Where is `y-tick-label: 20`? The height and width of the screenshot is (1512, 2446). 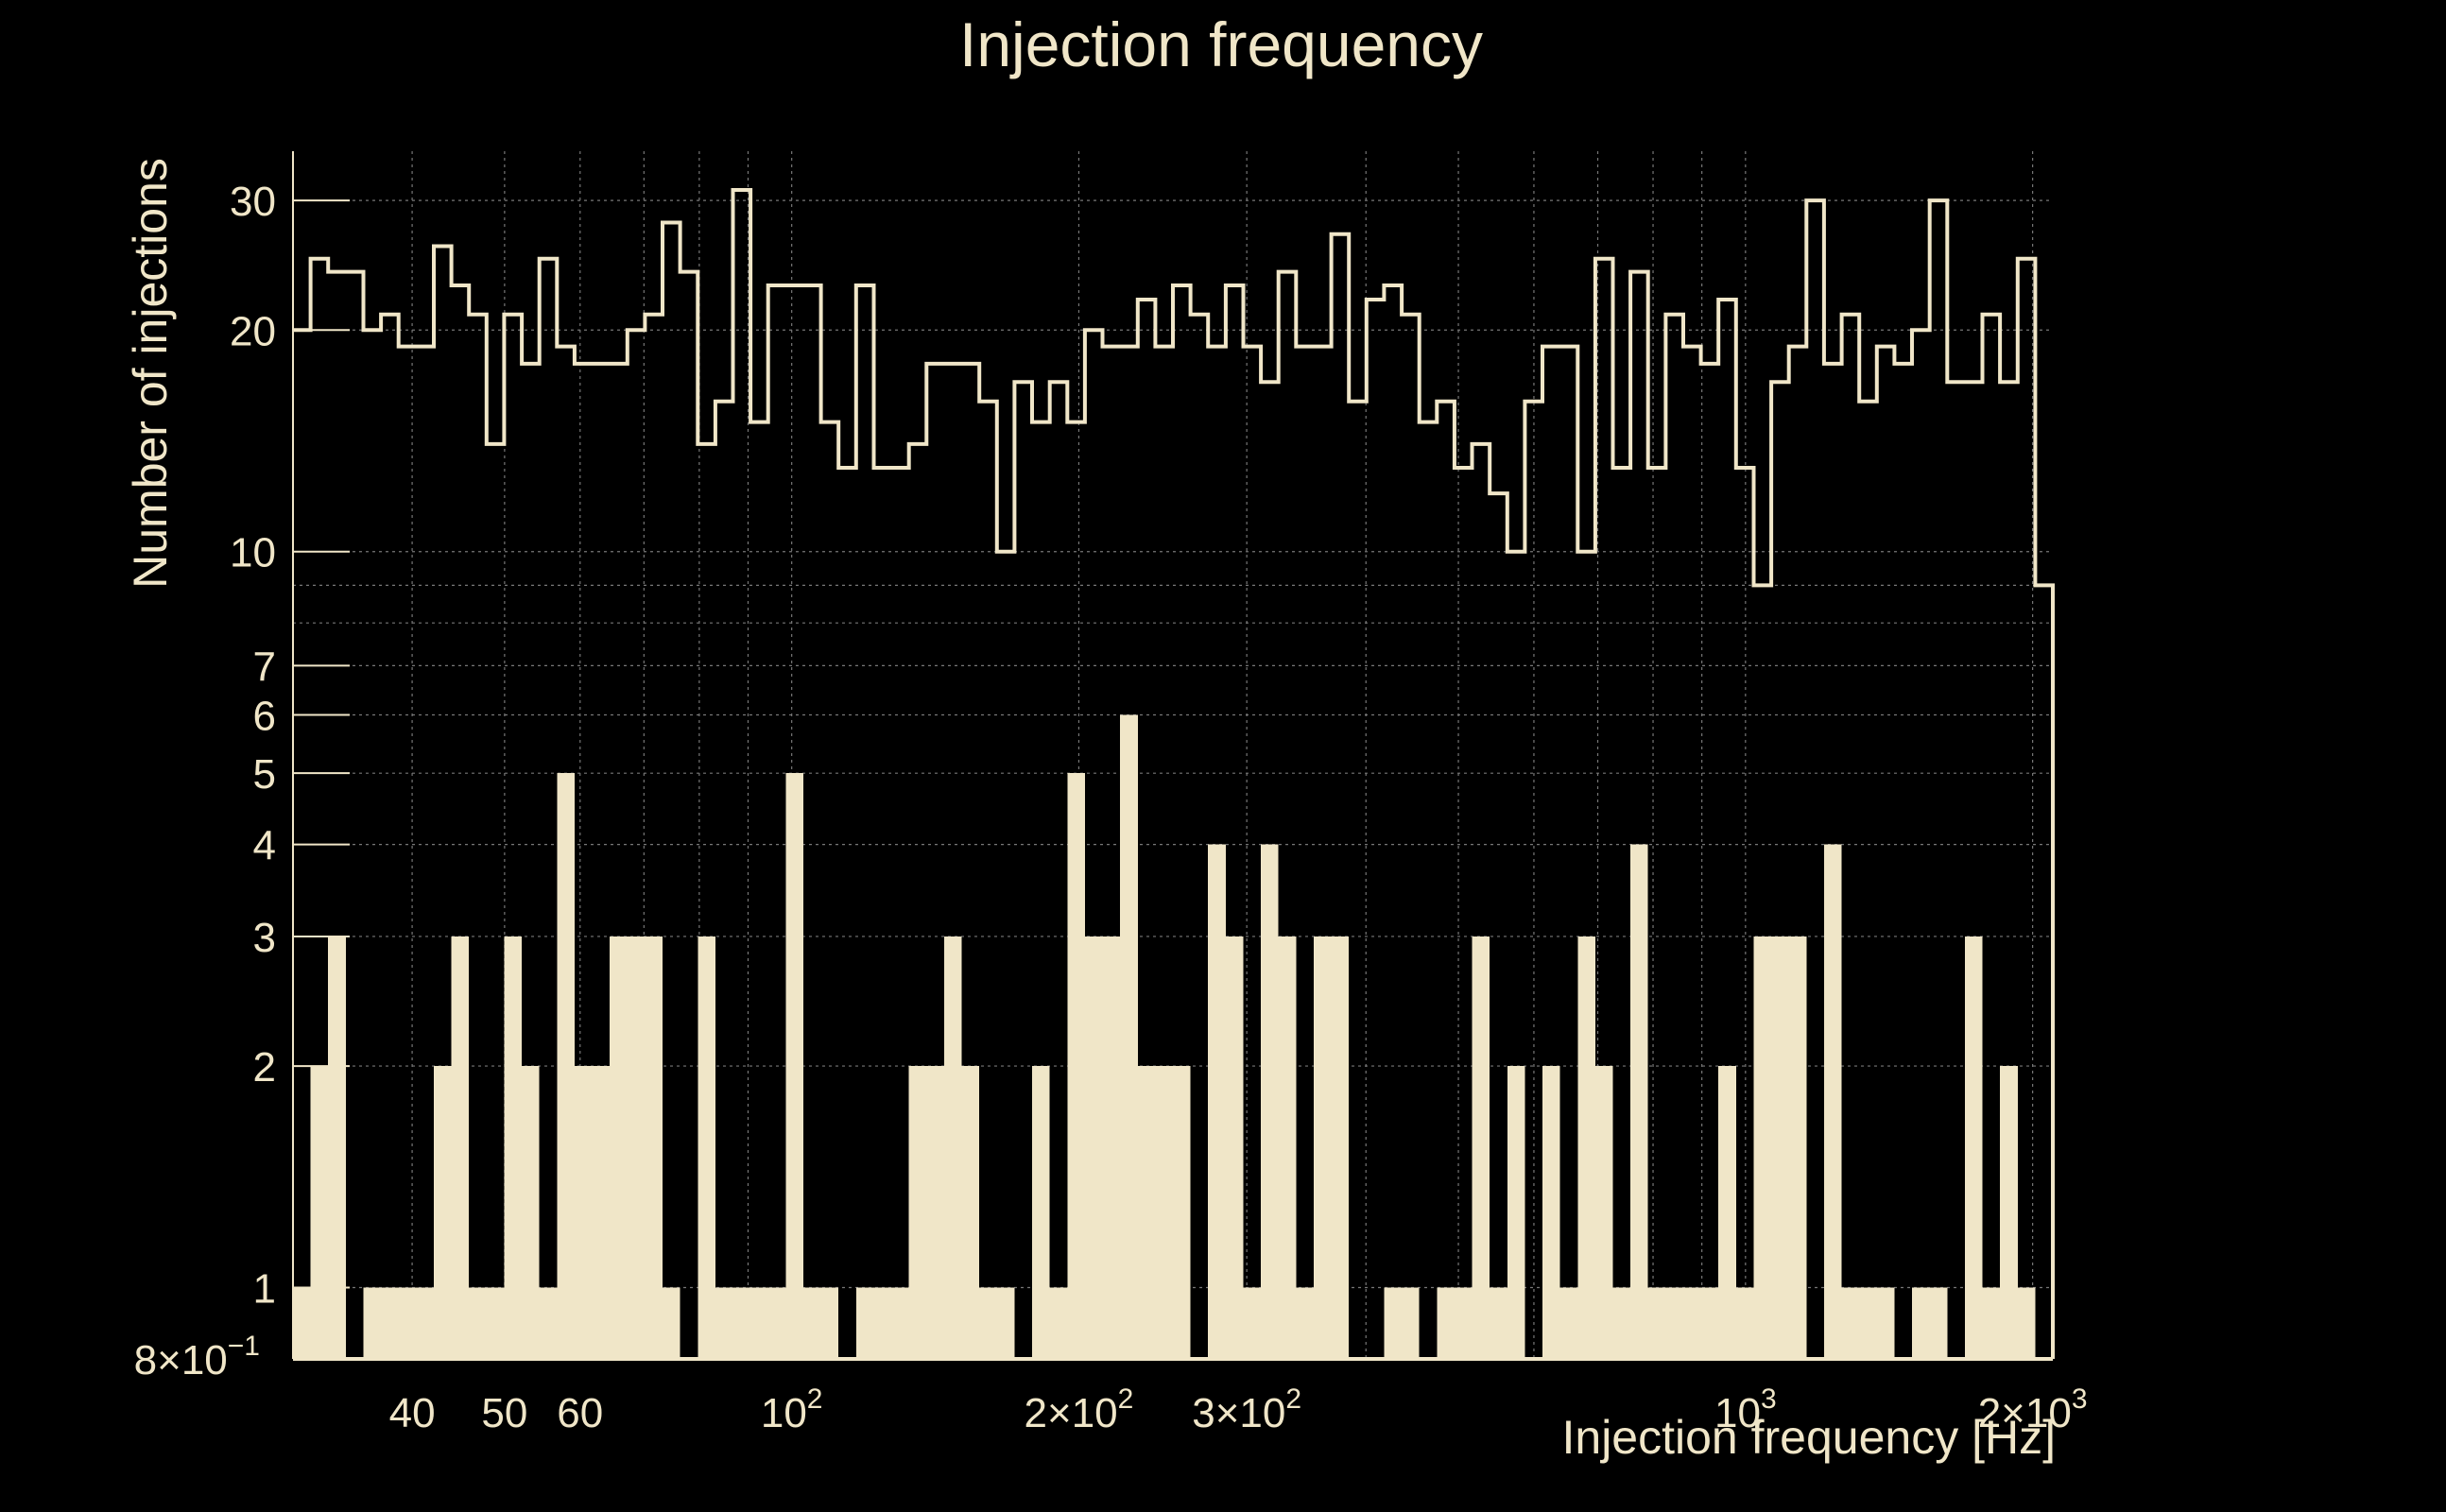
y-tick-label: 20 is located at coordinates (253, 331).